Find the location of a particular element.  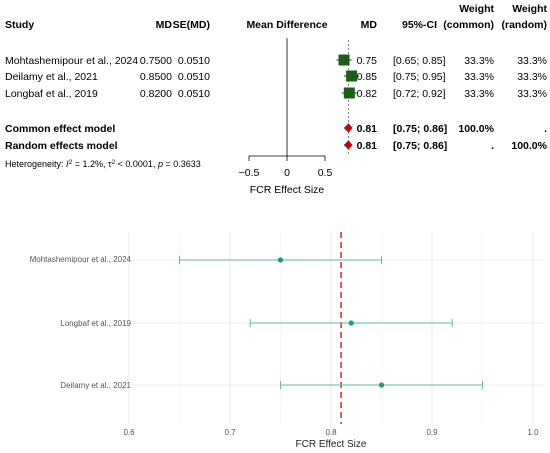

study-md2: 0.75 is located at coordinates (367, 61).